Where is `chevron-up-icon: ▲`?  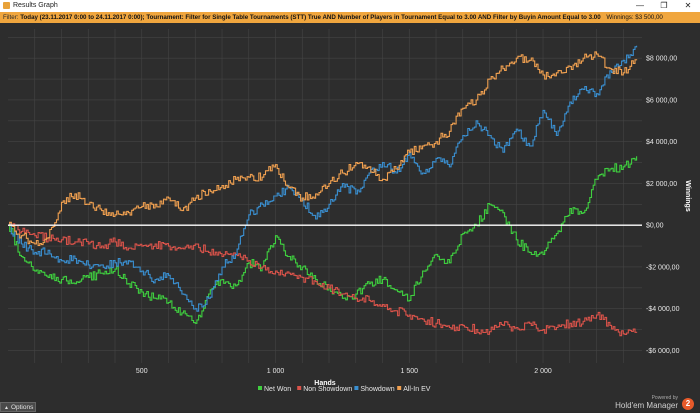
chevron-up-icon: ▲ is located at coordinates (6, 408).